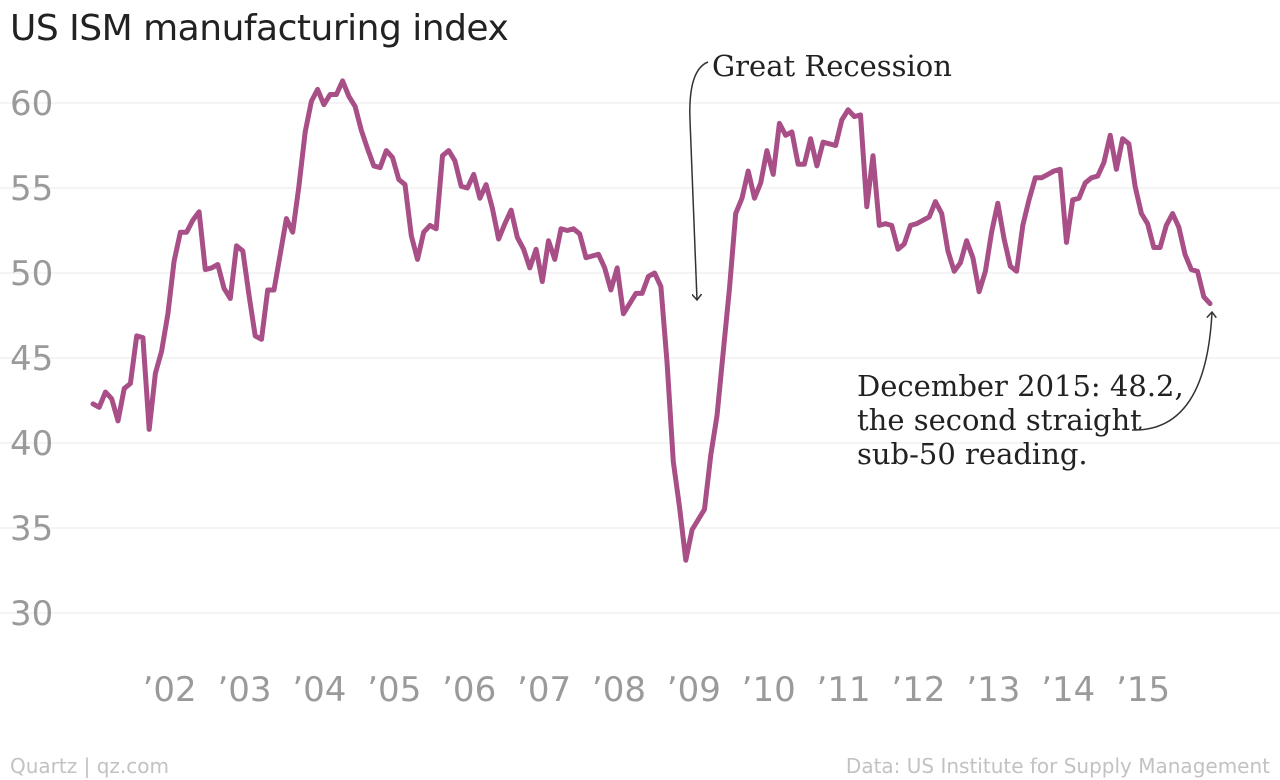 Image resolution: width=1280 pixels, height=780 pixels. I want to click on arrow-december-2015, so click(1171, 371).